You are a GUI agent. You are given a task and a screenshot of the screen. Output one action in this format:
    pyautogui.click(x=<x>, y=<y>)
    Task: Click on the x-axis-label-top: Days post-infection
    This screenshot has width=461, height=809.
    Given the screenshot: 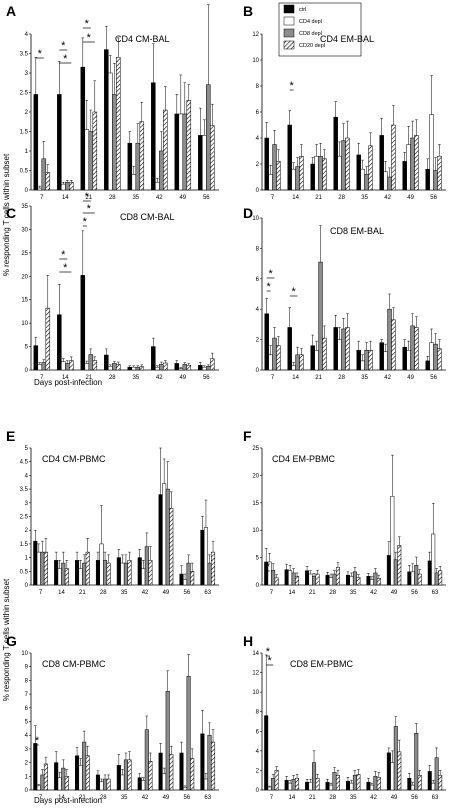 What is the action you would take?
    pyautogui.click(x=68, y=382)
    